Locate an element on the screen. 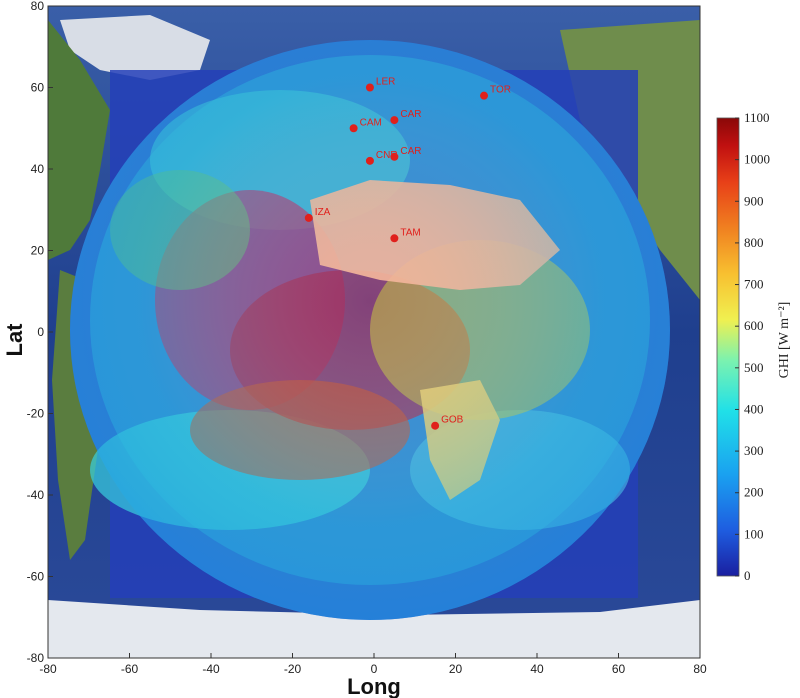  y-axis-ticks: 80 60 40 20 0 -20 -40 -60 -80 is located at coordinates (40, 332).